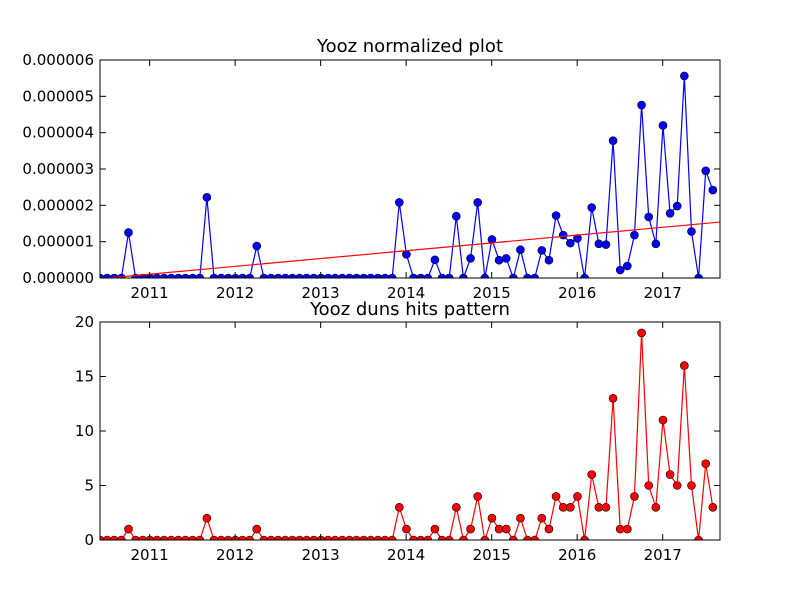 This screenshot has width=800, height=600. Describe the element at coordinates (58, 96) in the screenshot. I see `y-tick-label: 0.000005` at that location.